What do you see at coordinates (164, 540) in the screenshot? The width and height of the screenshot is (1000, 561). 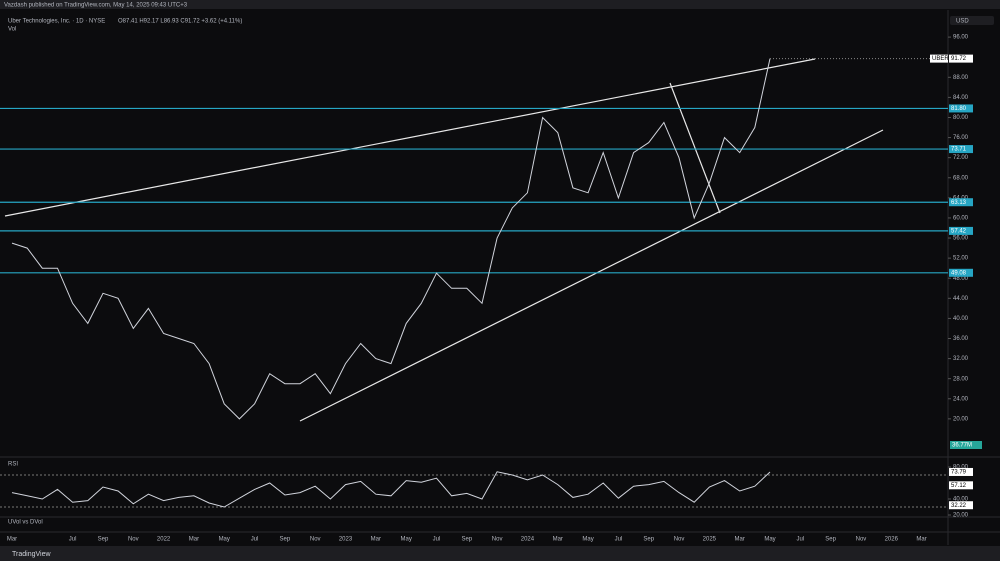 I see `x-tick-label: 2022` at bounding box center [164, 540].